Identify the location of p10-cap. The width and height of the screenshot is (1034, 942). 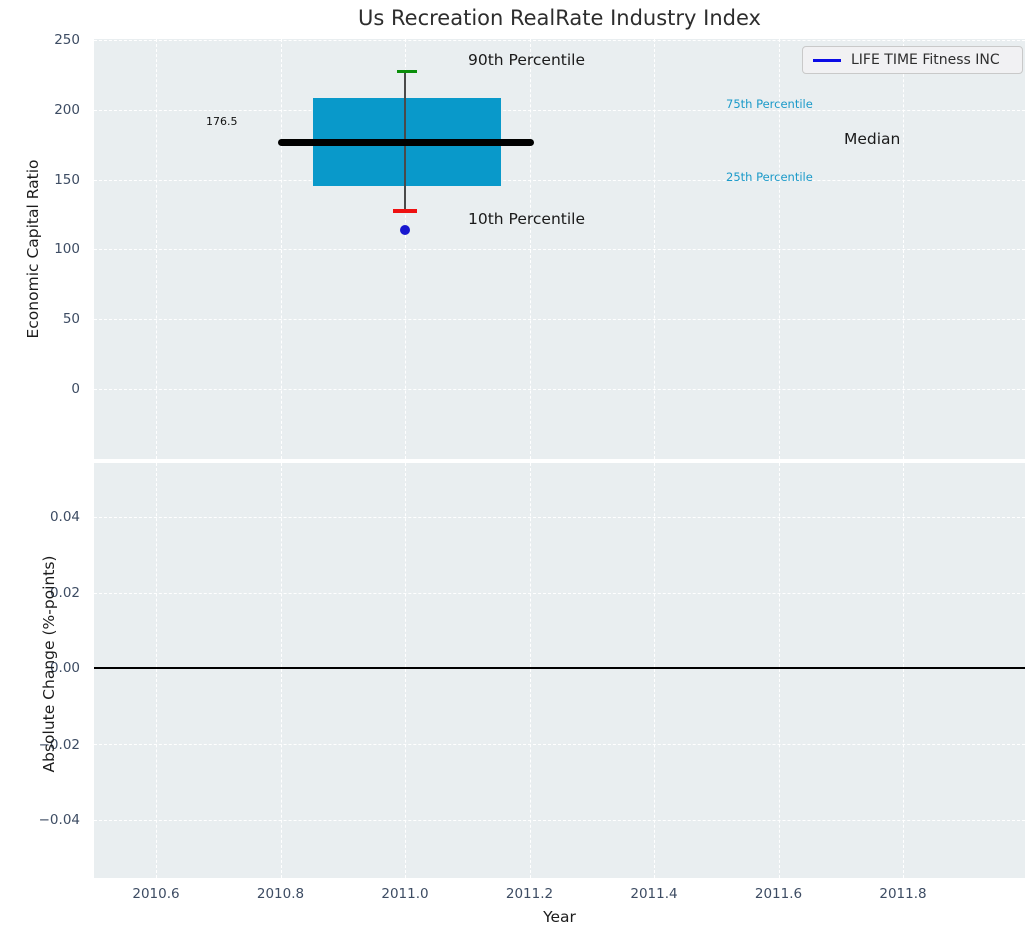
(405, 211).